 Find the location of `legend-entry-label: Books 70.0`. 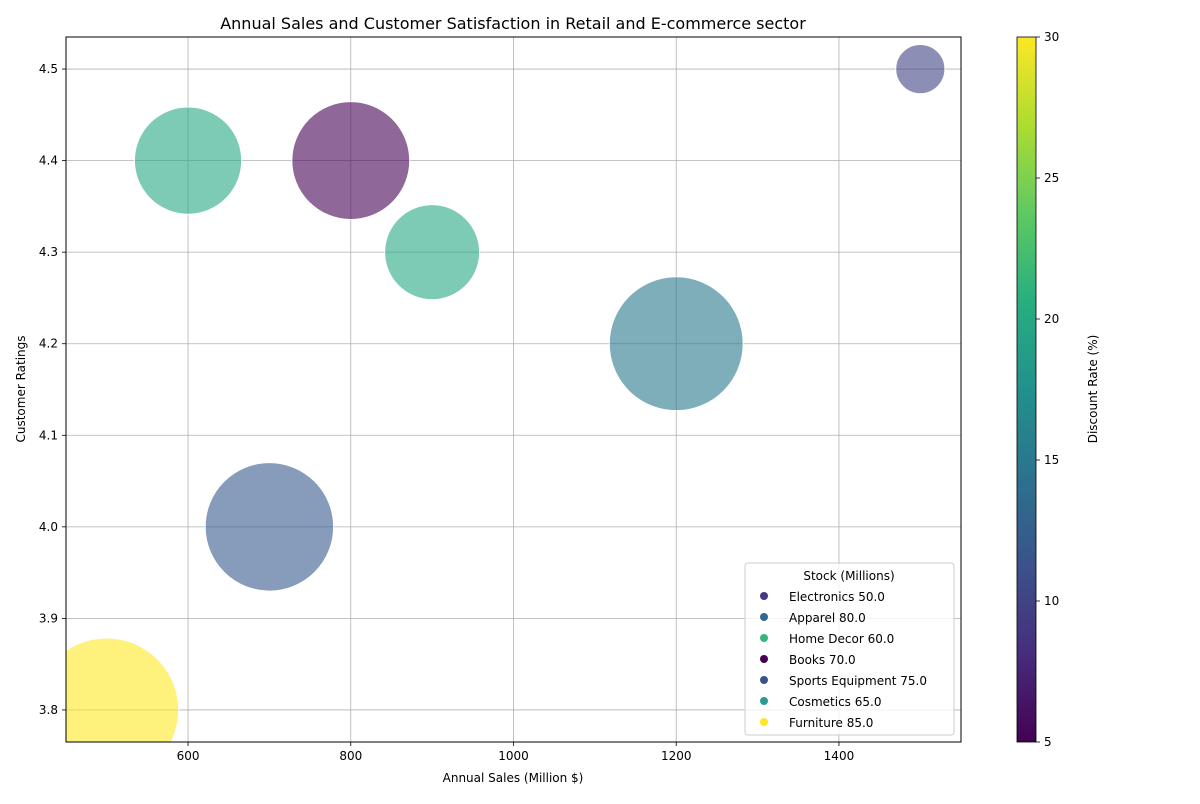

legend-entry-label: Books 70.0 is located at coordinates (822, 660).